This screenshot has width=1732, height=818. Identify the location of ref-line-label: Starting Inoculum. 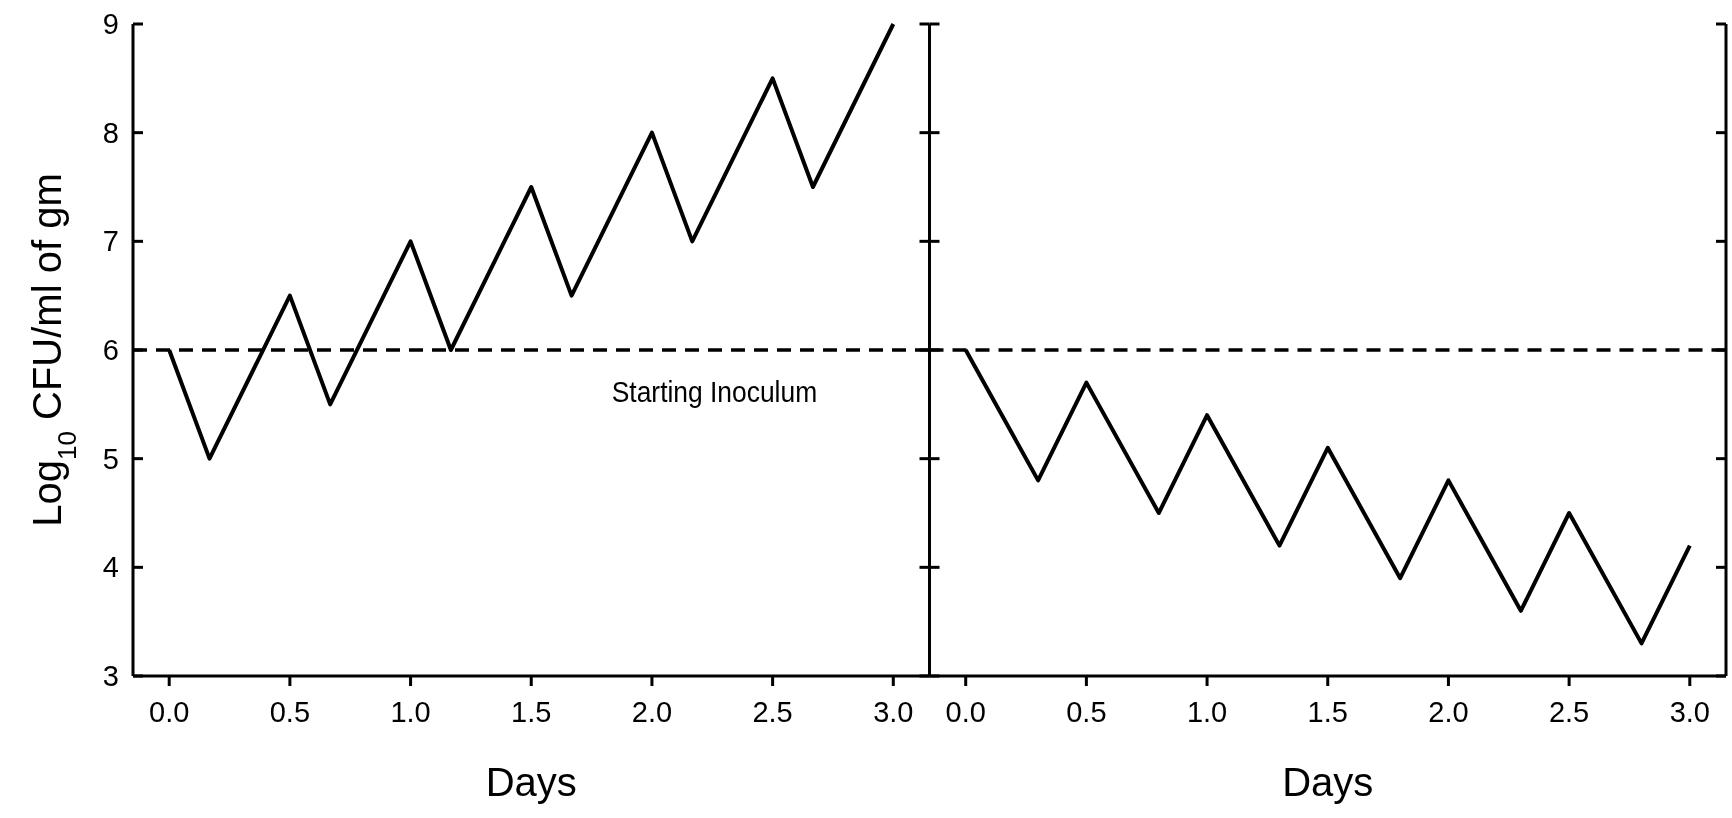
(714, 391).